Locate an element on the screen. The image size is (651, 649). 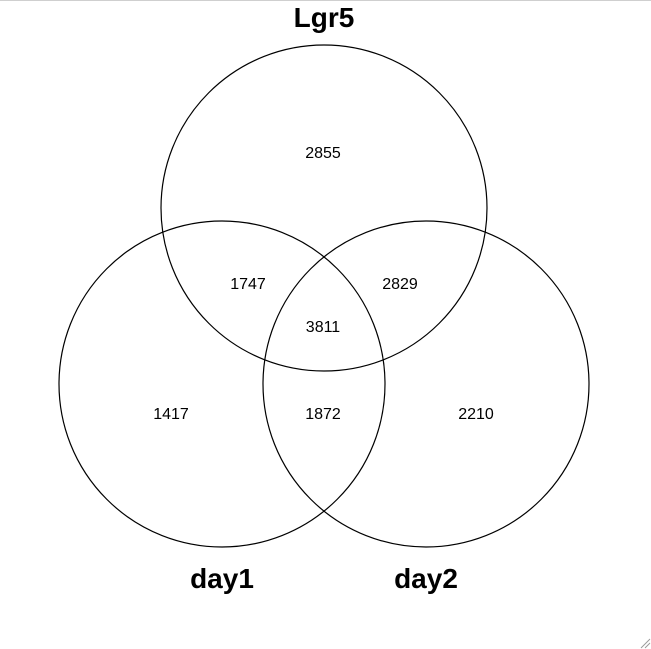
set-label-lgr5: Lgr5 is located at coordinates (324, 17).